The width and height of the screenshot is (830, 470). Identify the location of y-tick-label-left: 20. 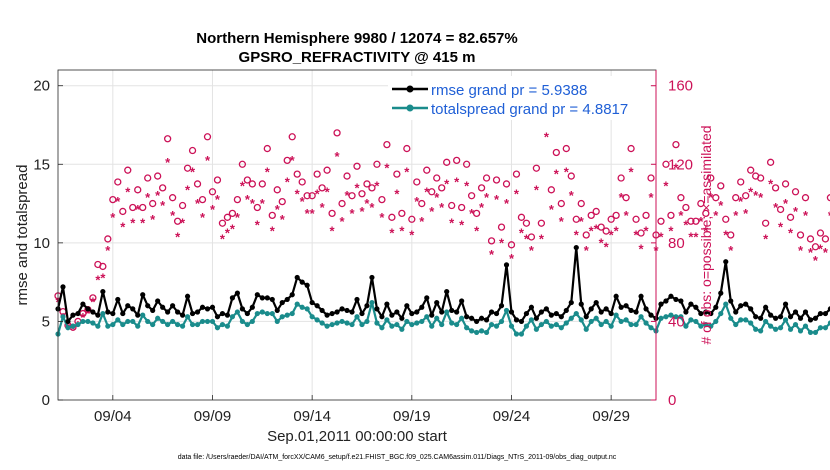
(41, 86).